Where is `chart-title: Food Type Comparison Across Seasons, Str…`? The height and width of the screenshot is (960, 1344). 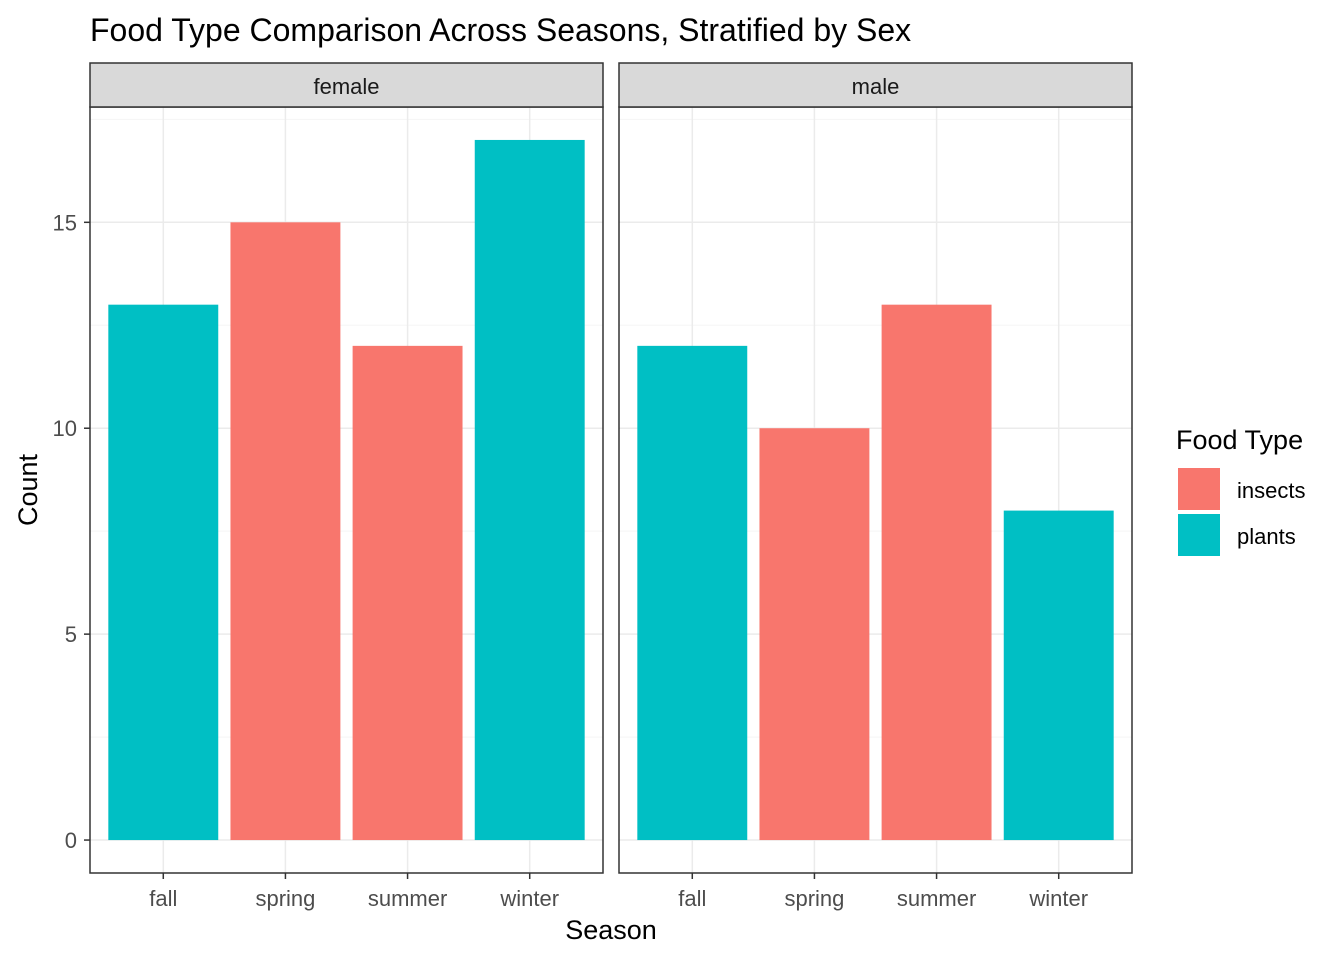
chart-title: Food Type Comparison Across Seasons, Str… is located at coordinates (500, 30).